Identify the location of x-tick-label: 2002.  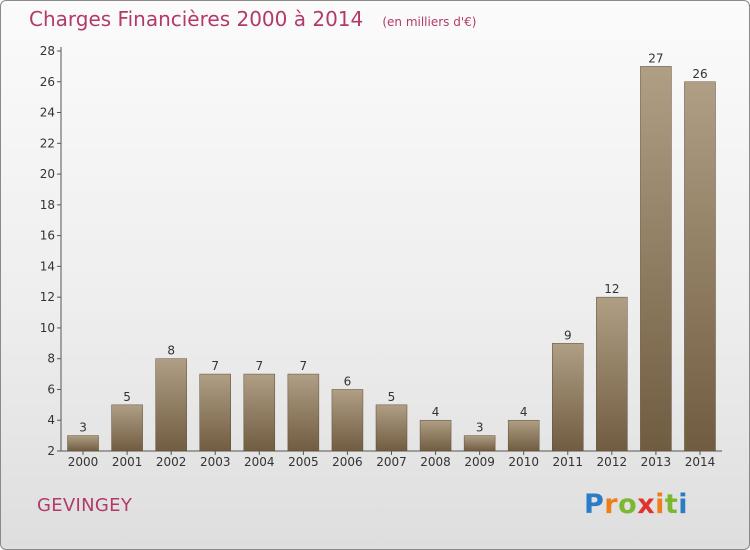
(171, 462).